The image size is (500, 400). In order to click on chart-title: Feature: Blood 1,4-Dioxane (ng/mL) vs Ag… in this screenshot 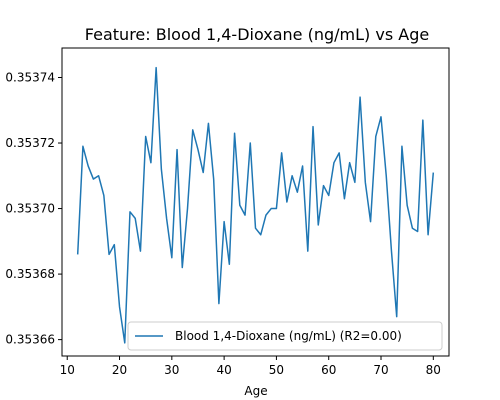, I will do `click(257, 34)`.